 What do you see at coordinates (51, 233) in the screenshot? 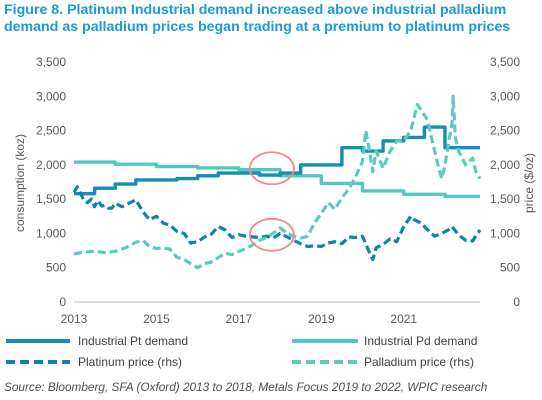
I see `left-tick-label: 1,000` at bounding box center [51, 233].